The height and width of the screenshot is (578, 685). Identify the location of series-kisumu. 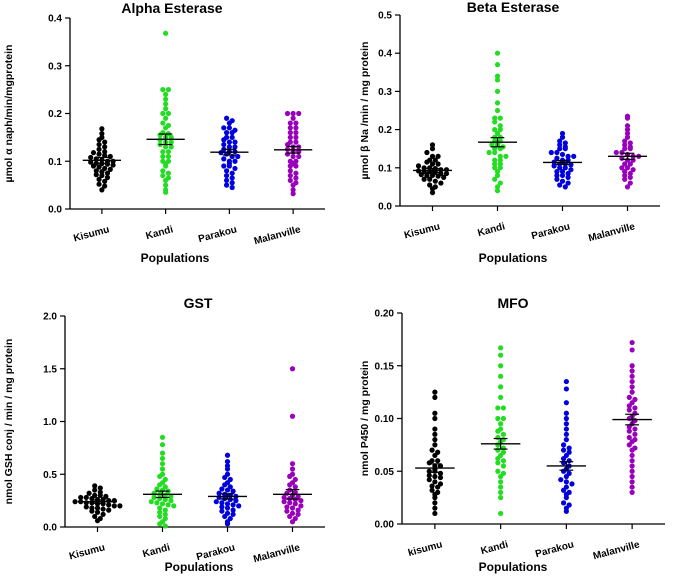
(435, 453).